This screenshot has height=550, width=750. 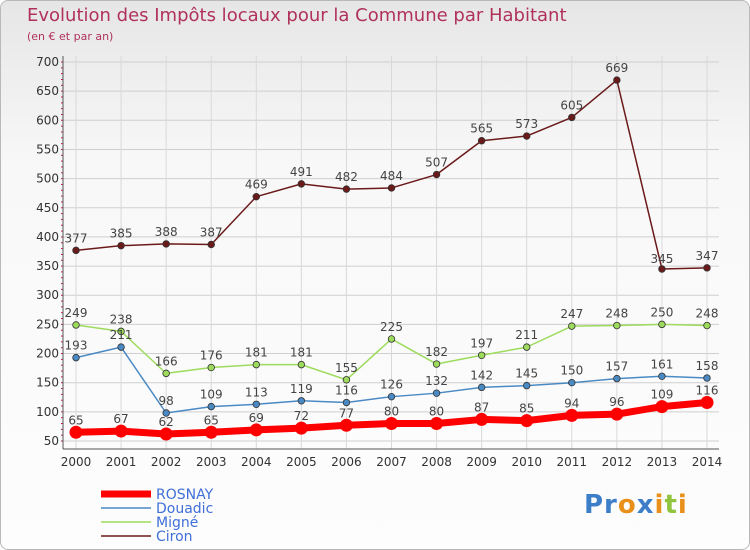 I want to click on legend-label: Douadic, so click(x=184, y=509).